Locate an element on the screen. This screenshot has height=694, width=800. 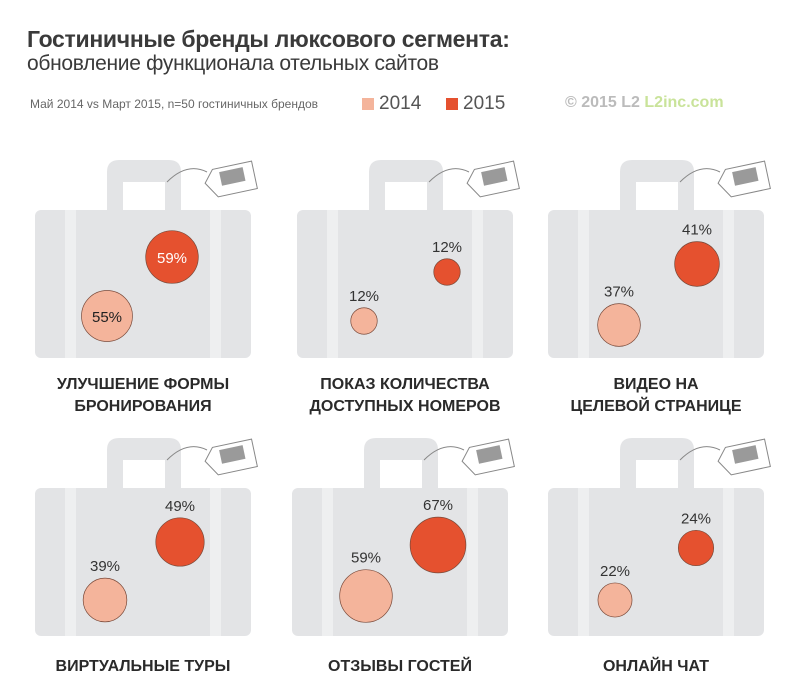
category-label: ВИРТУАЛЬНЫЕ ТУРЫ is located at coordinates (143, 666).